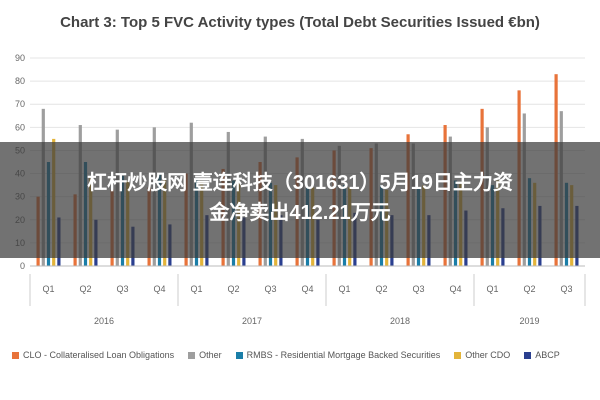 The width and height of the screenshot is (600, 400). I want to click on year-group-label: 2018, so click(400, 321).